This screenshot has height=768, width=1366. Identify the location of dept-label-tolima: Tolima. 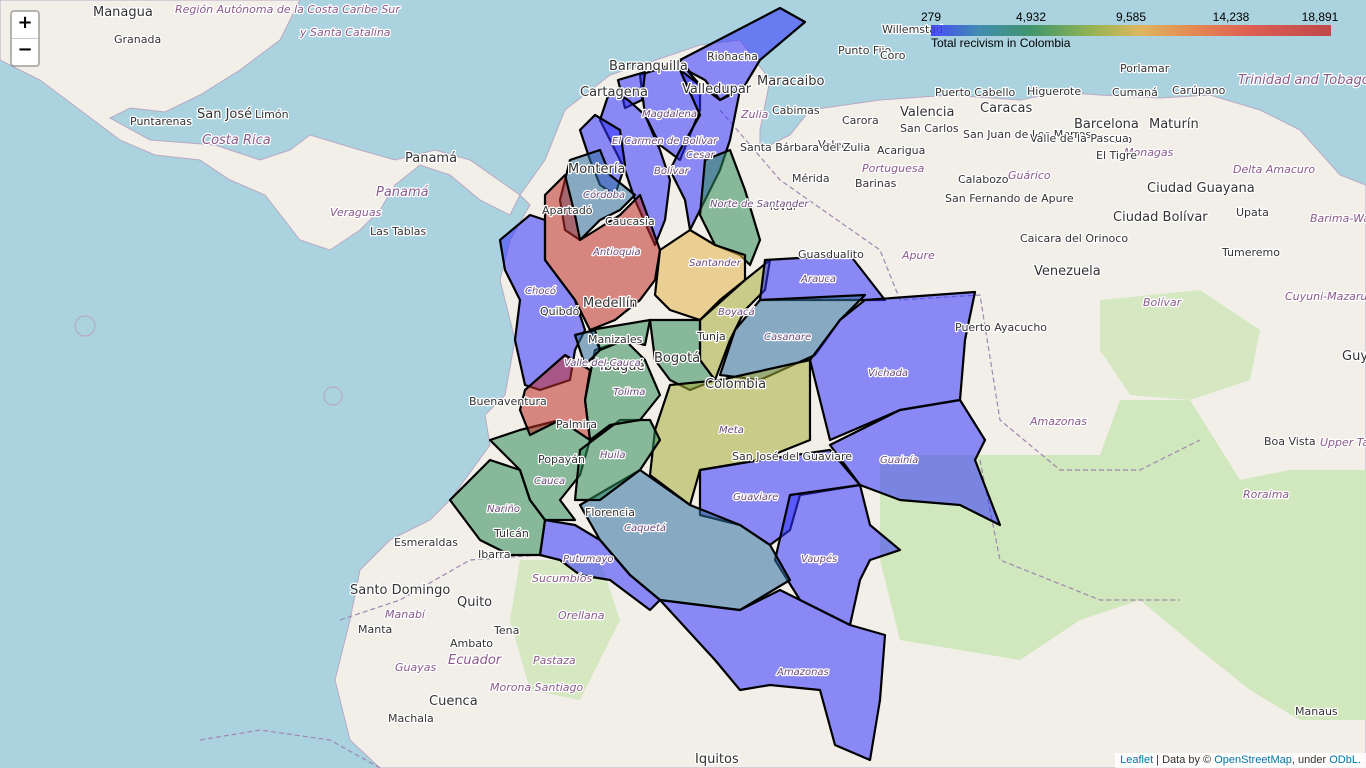
(629, 392).